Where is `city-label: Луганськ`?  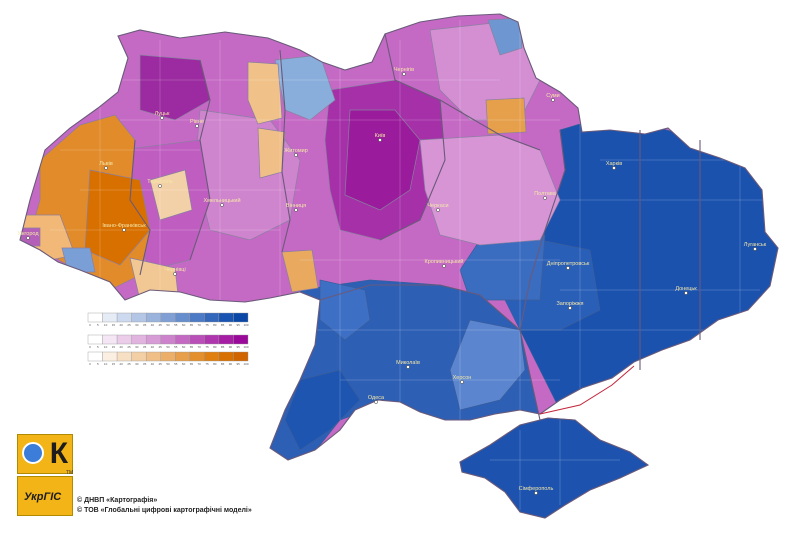
city-label: Луганськ is located at coordinates (755, 245).